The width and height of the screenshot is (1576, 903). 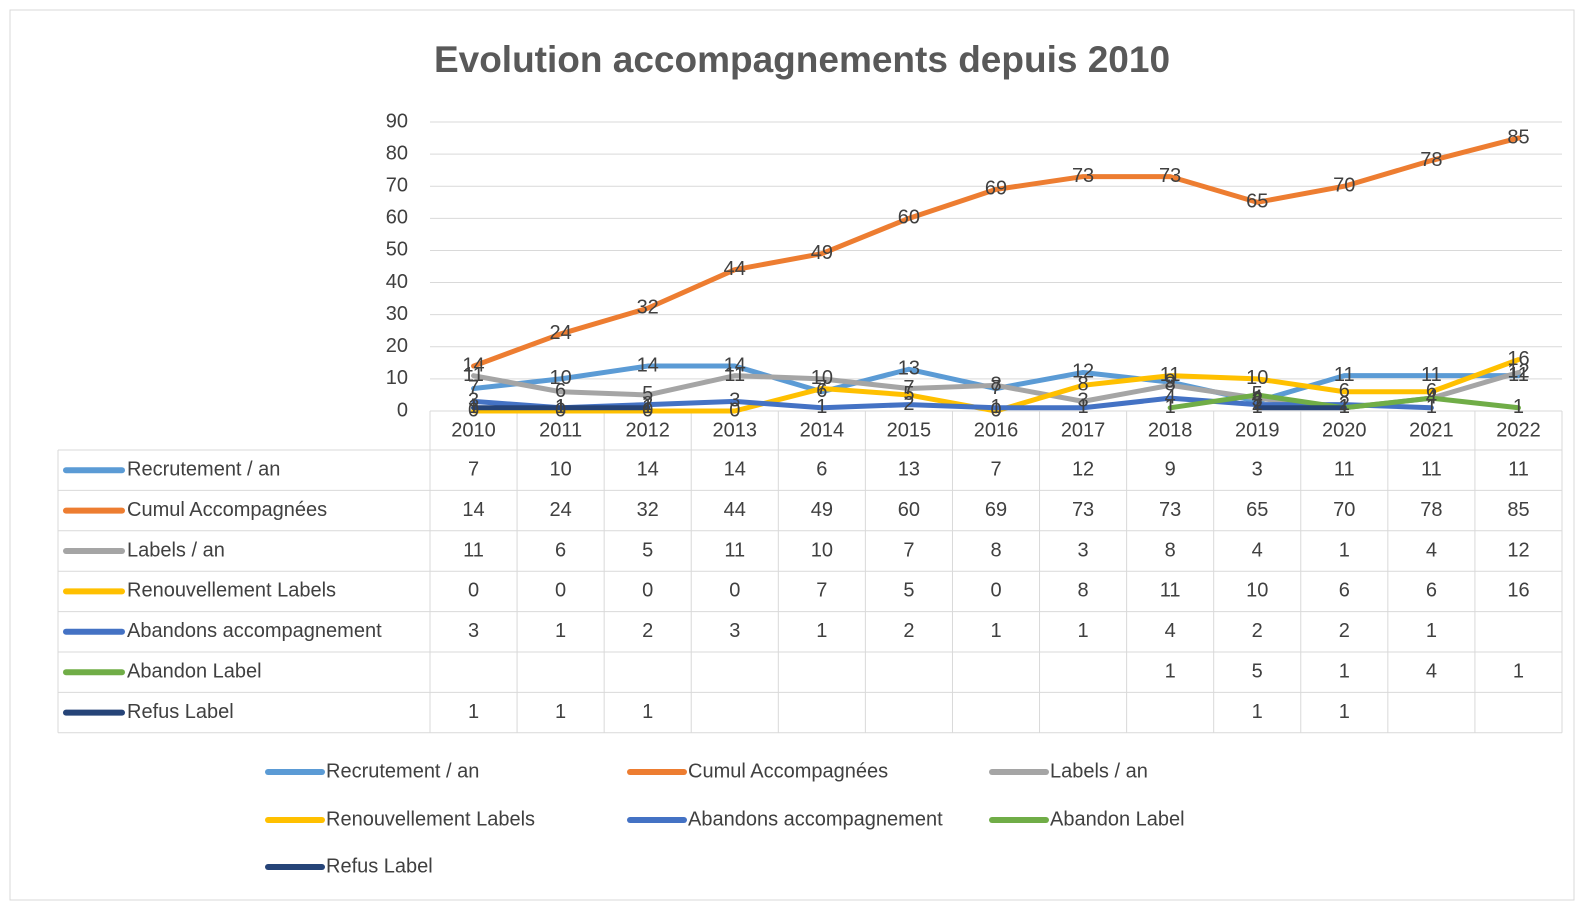 What do you see at coordinates (1170, 469) in the screenshot?
I see `table-cell: 9` at bounding box center [1170, 469].